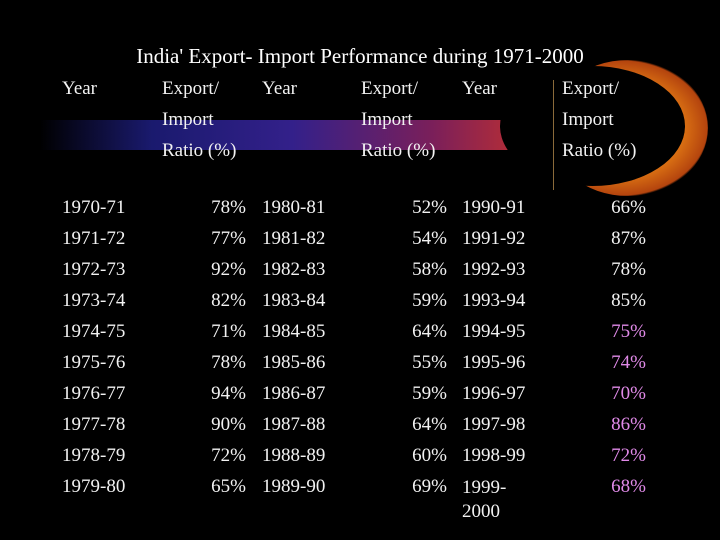 The width and height of the screenshot is (720, 540). What do you see at coordinates (493, 239) in the screenshot?
I see `year-cell: 1991-92` at bounding box center [493, 239].